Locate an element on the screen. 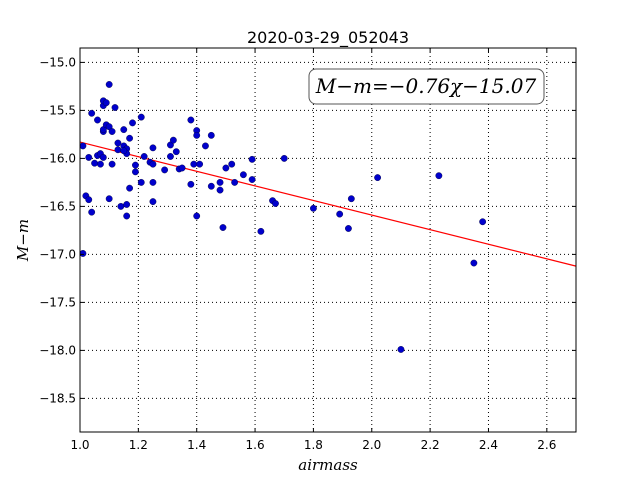 This screenshot has width=640, height=480. fit-equation-frame is located at coordinates (426, 86).